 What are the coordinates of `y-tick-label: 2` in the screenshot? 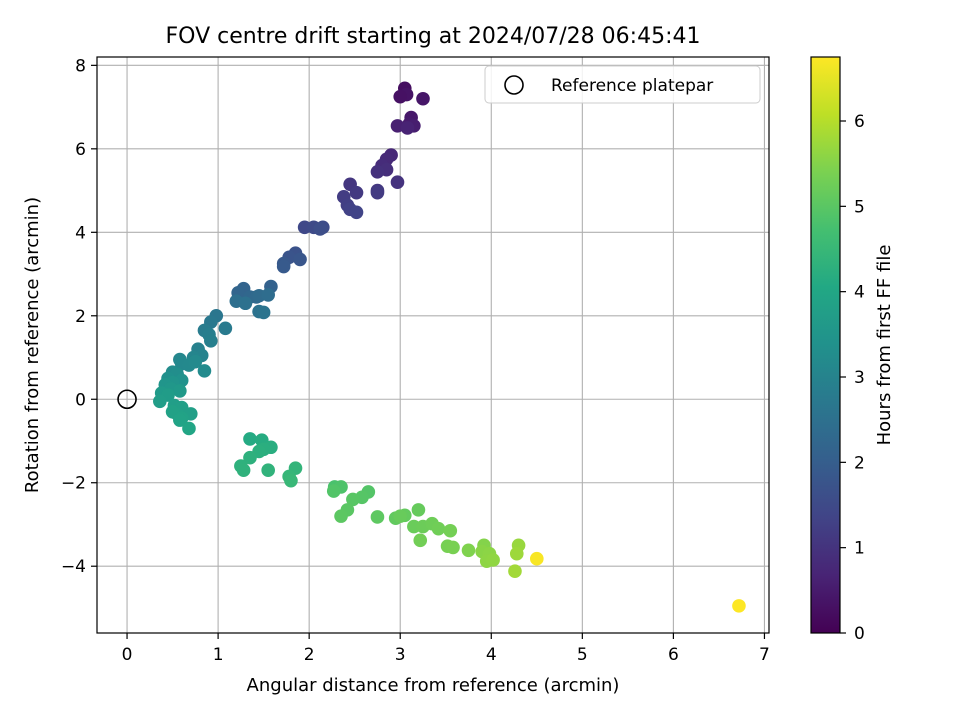 It's located at (80, 317).